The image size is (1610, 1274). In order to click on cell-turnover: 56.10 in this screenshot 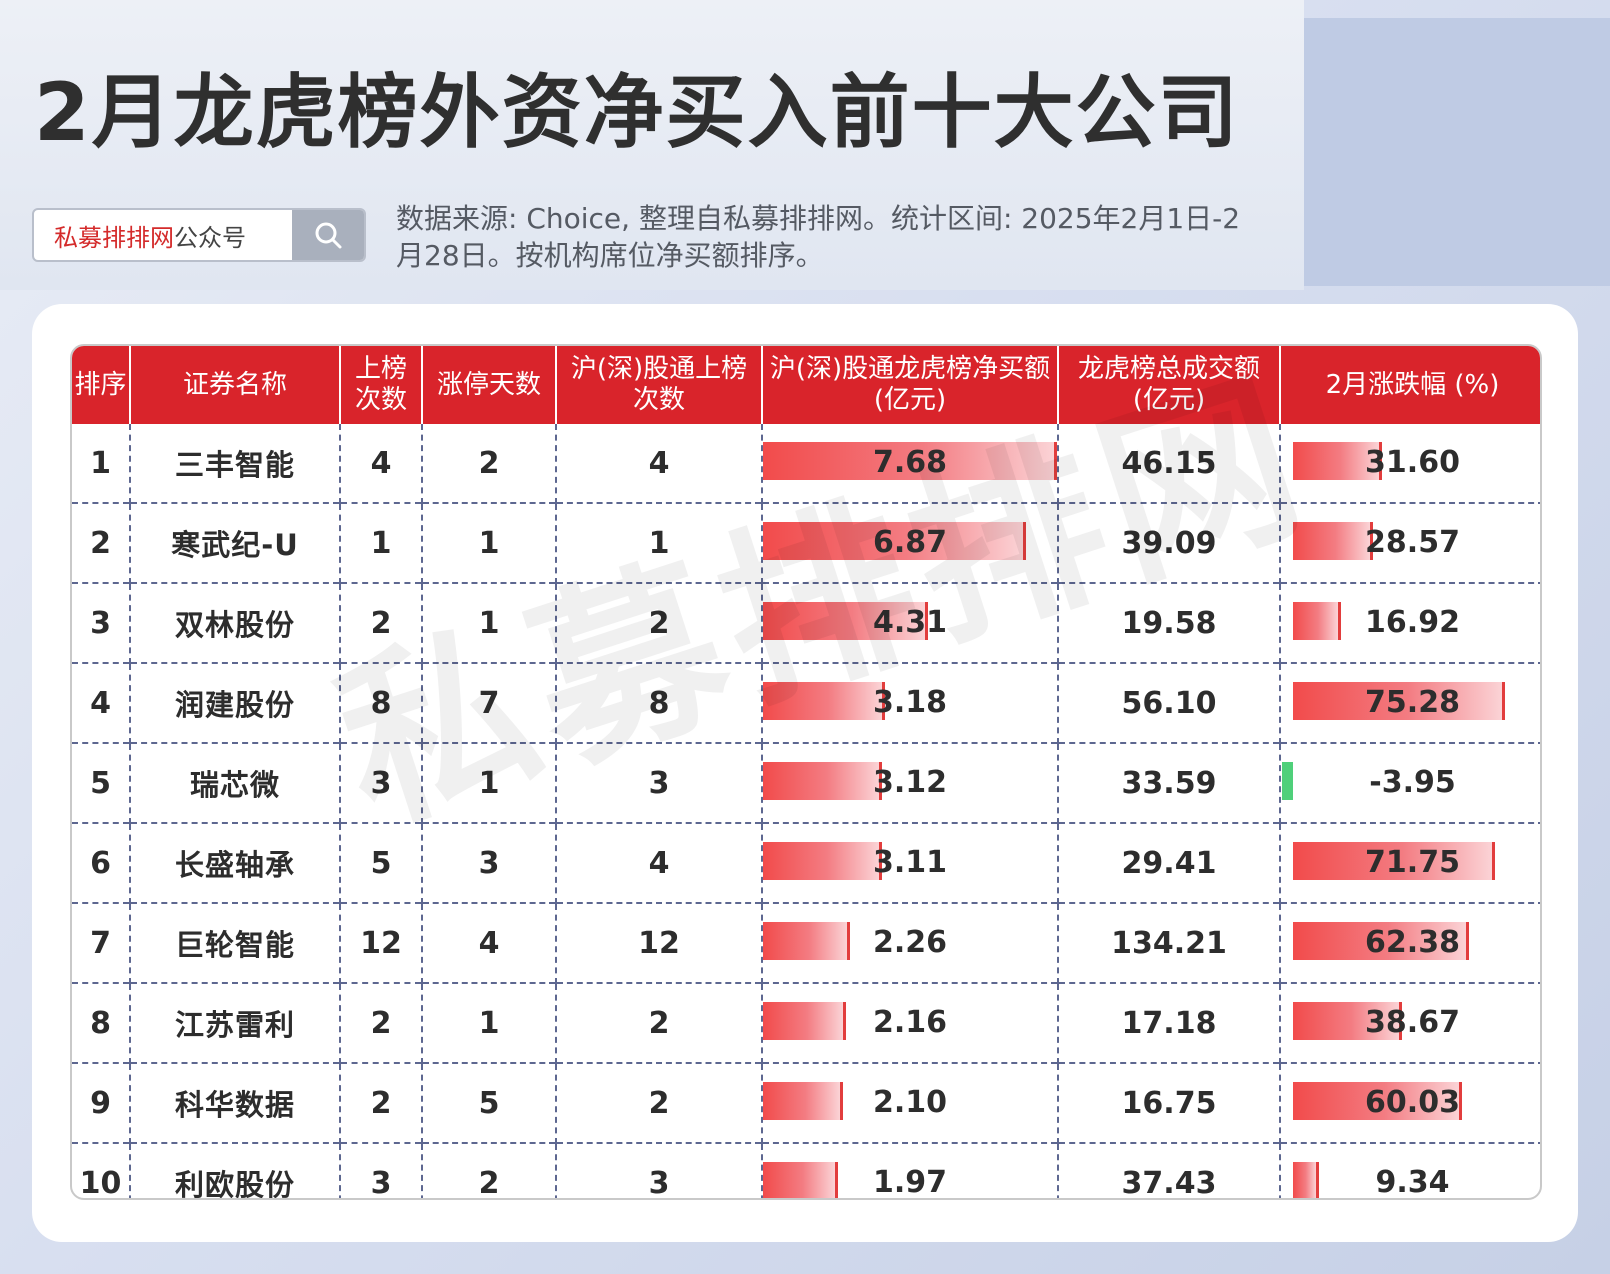, I will do `click(1169, 702)`.